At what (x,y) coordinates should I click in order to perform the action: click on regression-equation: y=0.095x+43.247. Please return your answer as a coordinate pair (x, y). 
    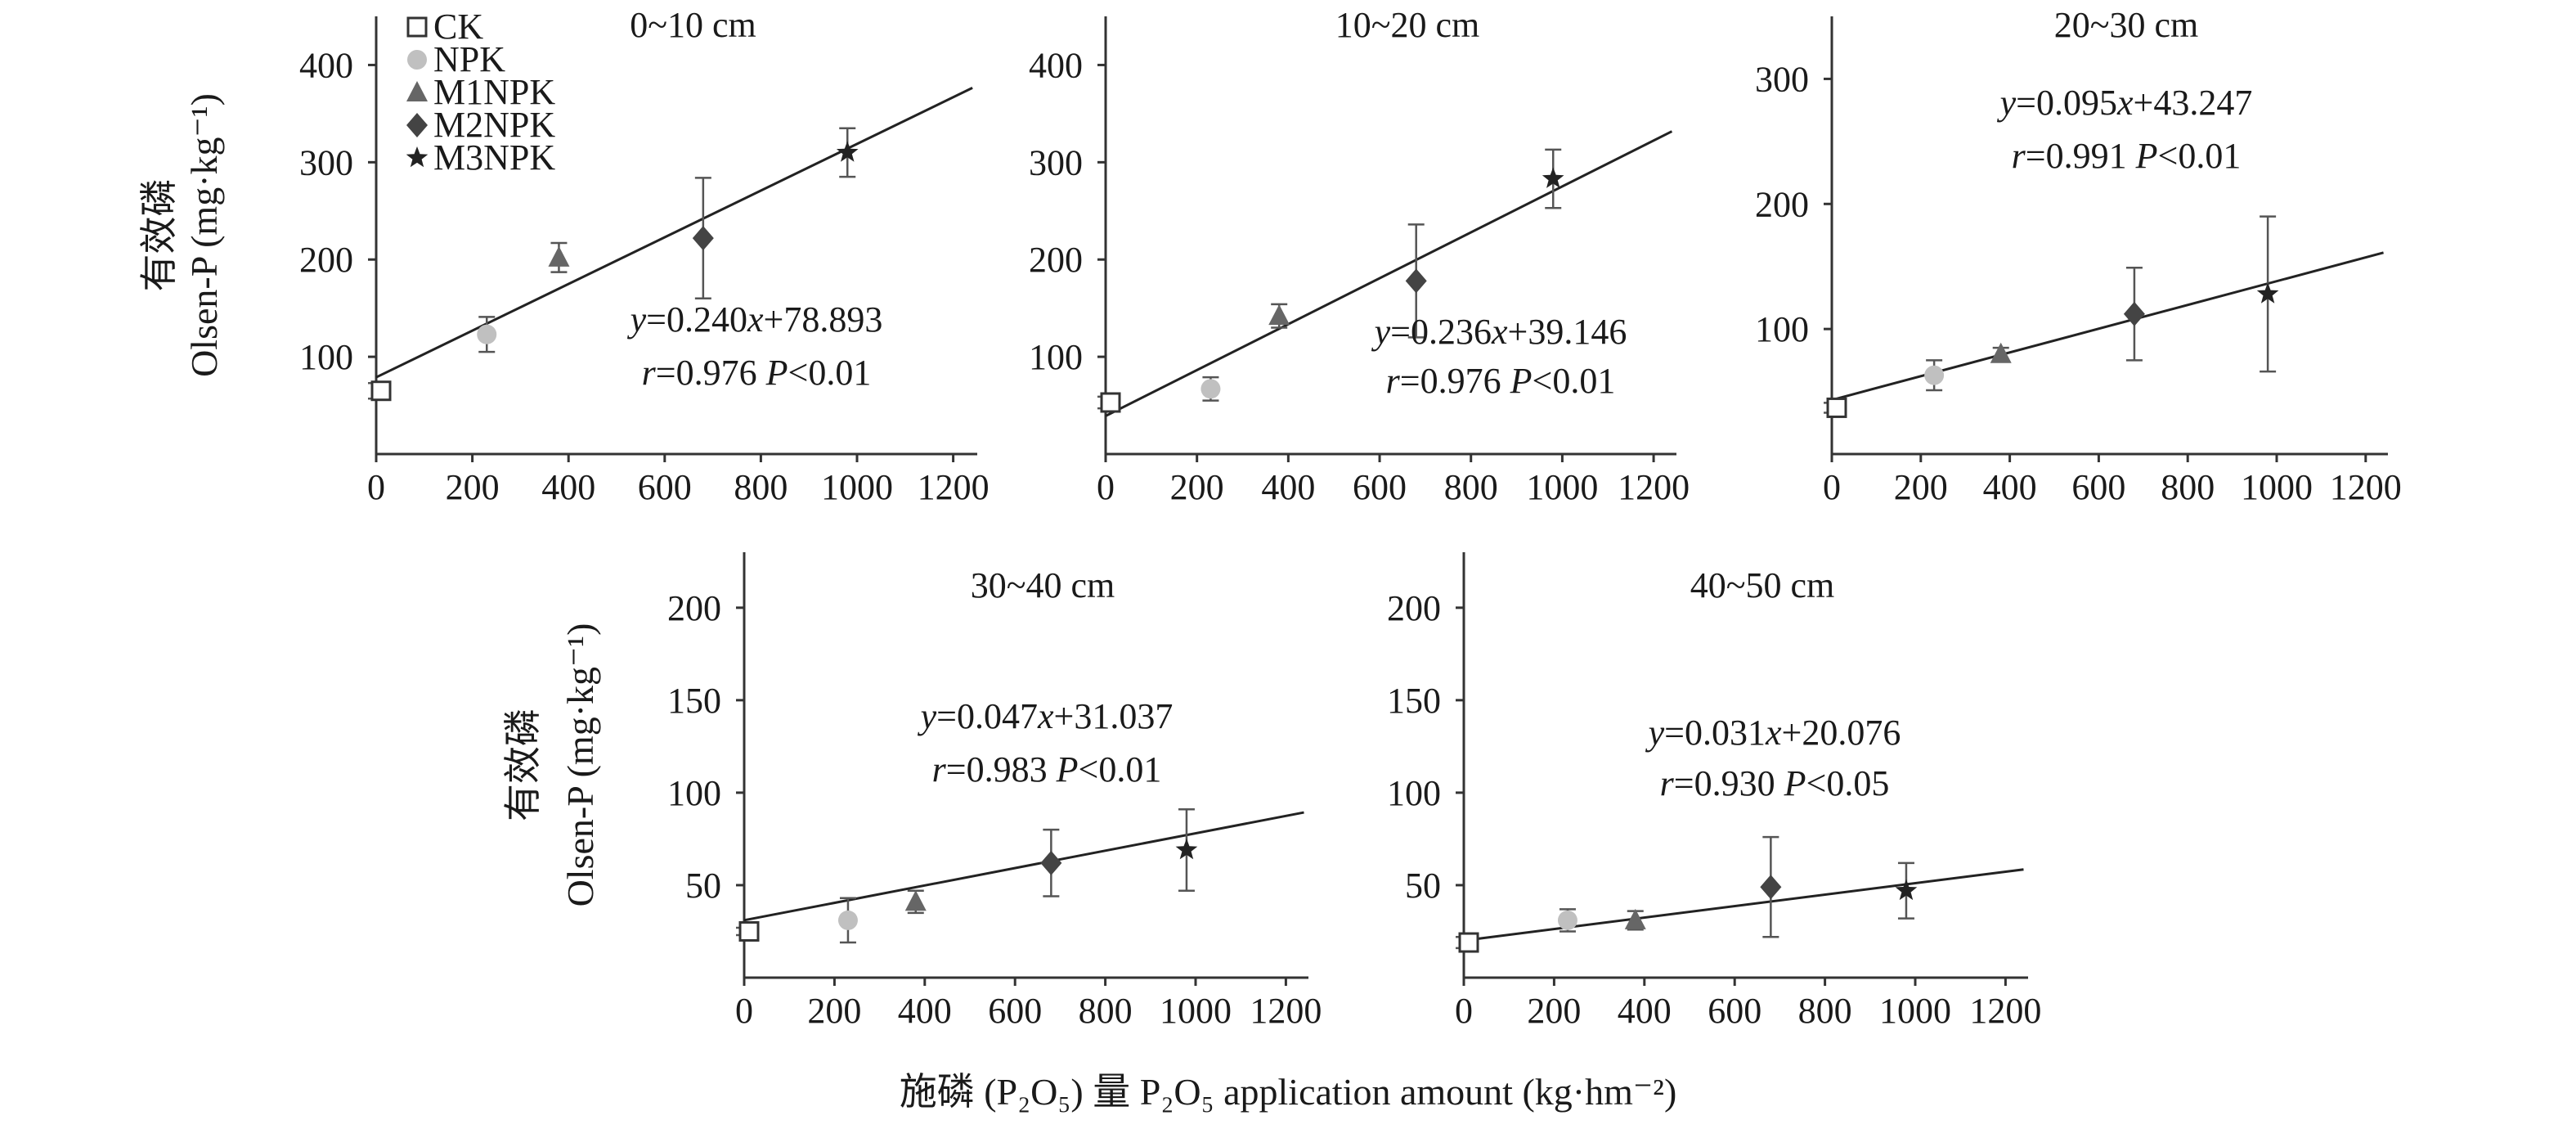
    Looking at the image, I should click on (2125, 103).